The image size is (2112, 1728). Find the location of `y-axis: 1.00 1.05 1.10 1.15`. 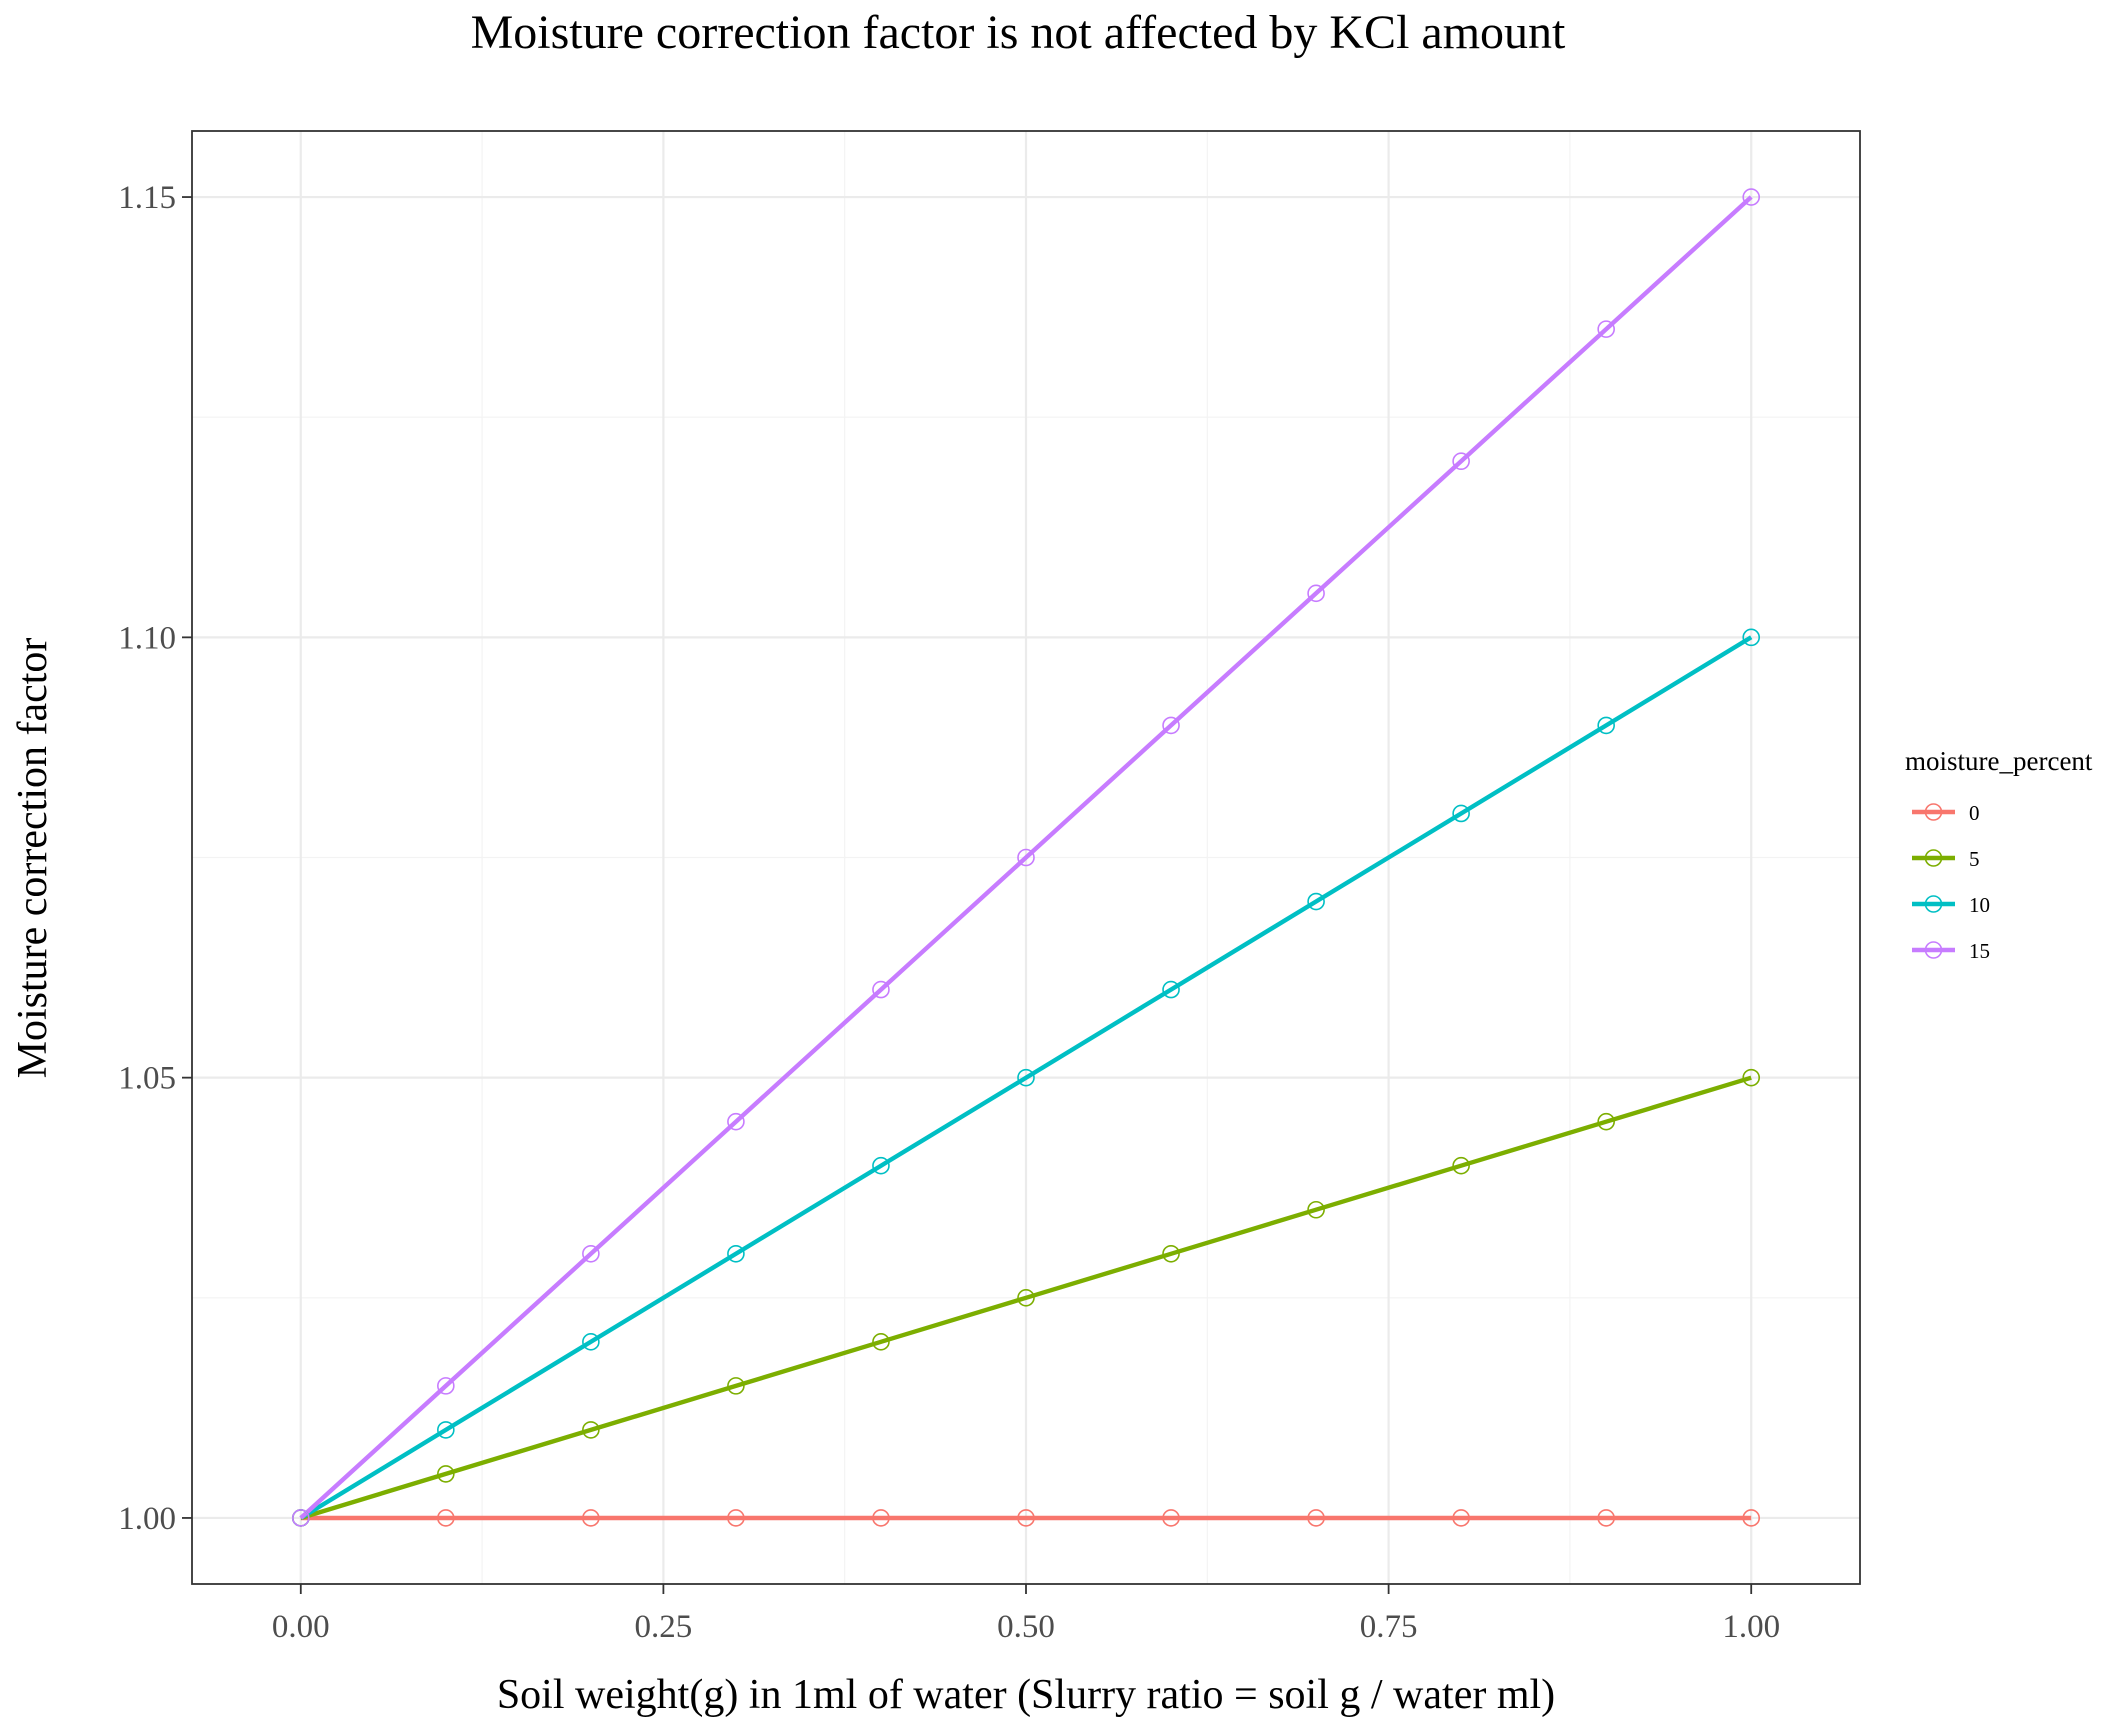

y-axis: 1.00 1.05 1.10 1.15 is located at coordinates (155, 858).